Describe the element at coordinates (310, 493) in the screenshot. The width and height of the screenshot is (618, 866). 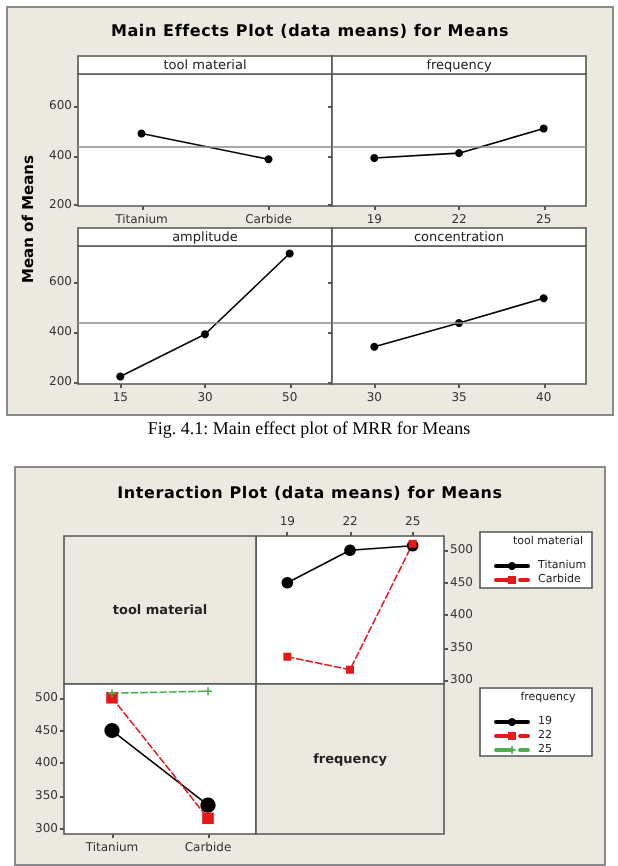
I see `chart-title: Interaction Plot (data means) for Means` at that location.